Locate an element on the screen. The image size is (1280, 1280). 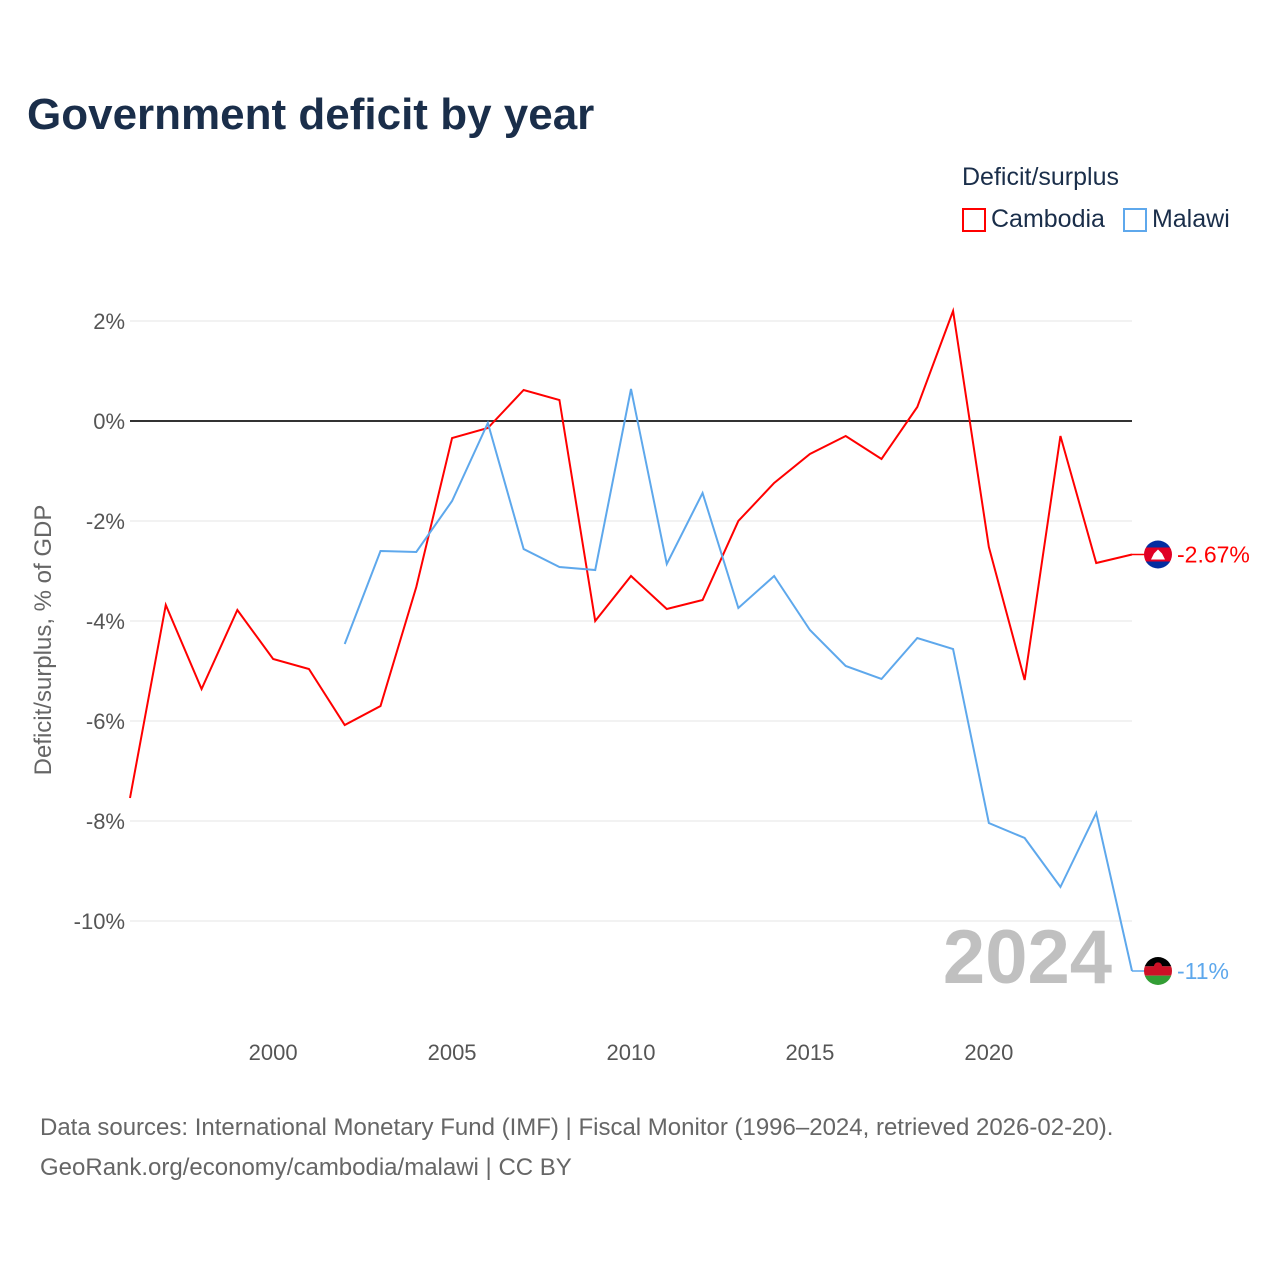
y-tick-label: -6% is located at coordinates (105, 721).